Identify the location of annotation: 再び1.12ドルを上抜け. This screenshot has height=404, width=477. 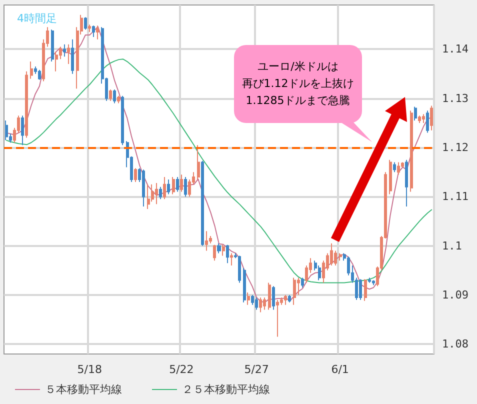
(298, 83).